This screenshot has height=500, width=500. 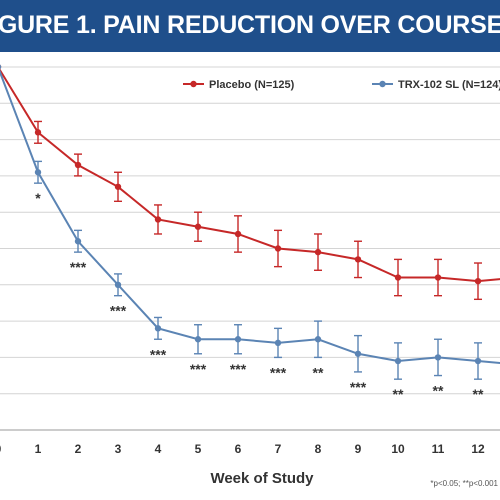 I want to click on x-tick-label: 1, so click(x=38, y=449).